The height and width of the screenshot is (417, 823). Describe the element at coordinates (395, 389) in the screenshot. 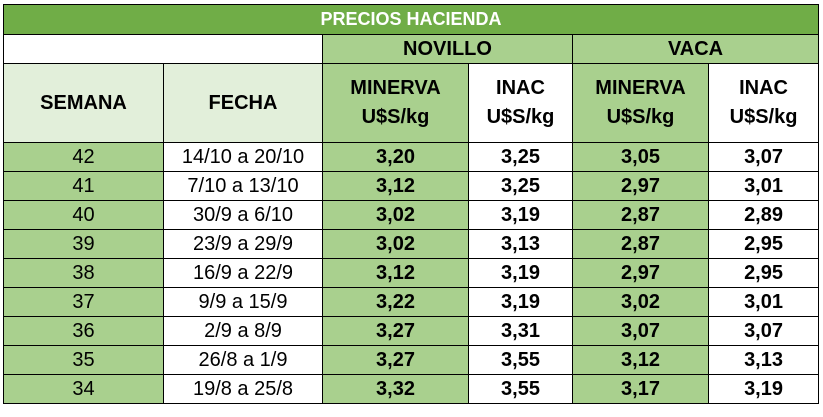

I see `cell-novillo-minerva: 3,32` at that location.